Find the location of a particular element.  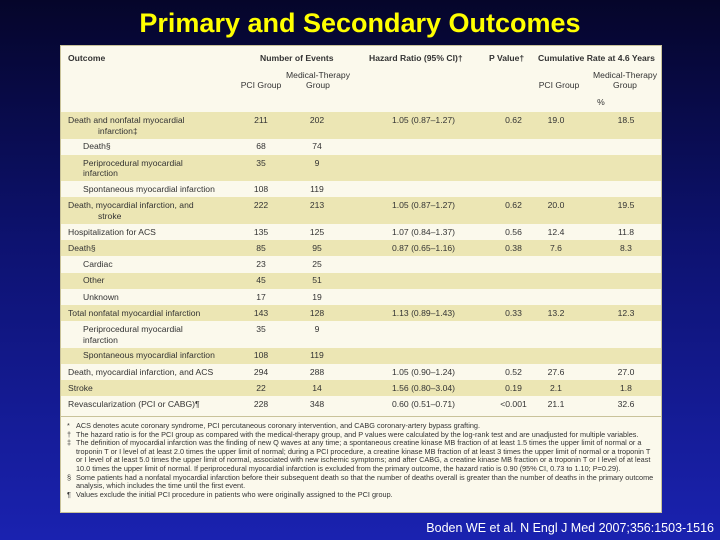

cell-medical-events: 213 is located at coordinates (317, 205).